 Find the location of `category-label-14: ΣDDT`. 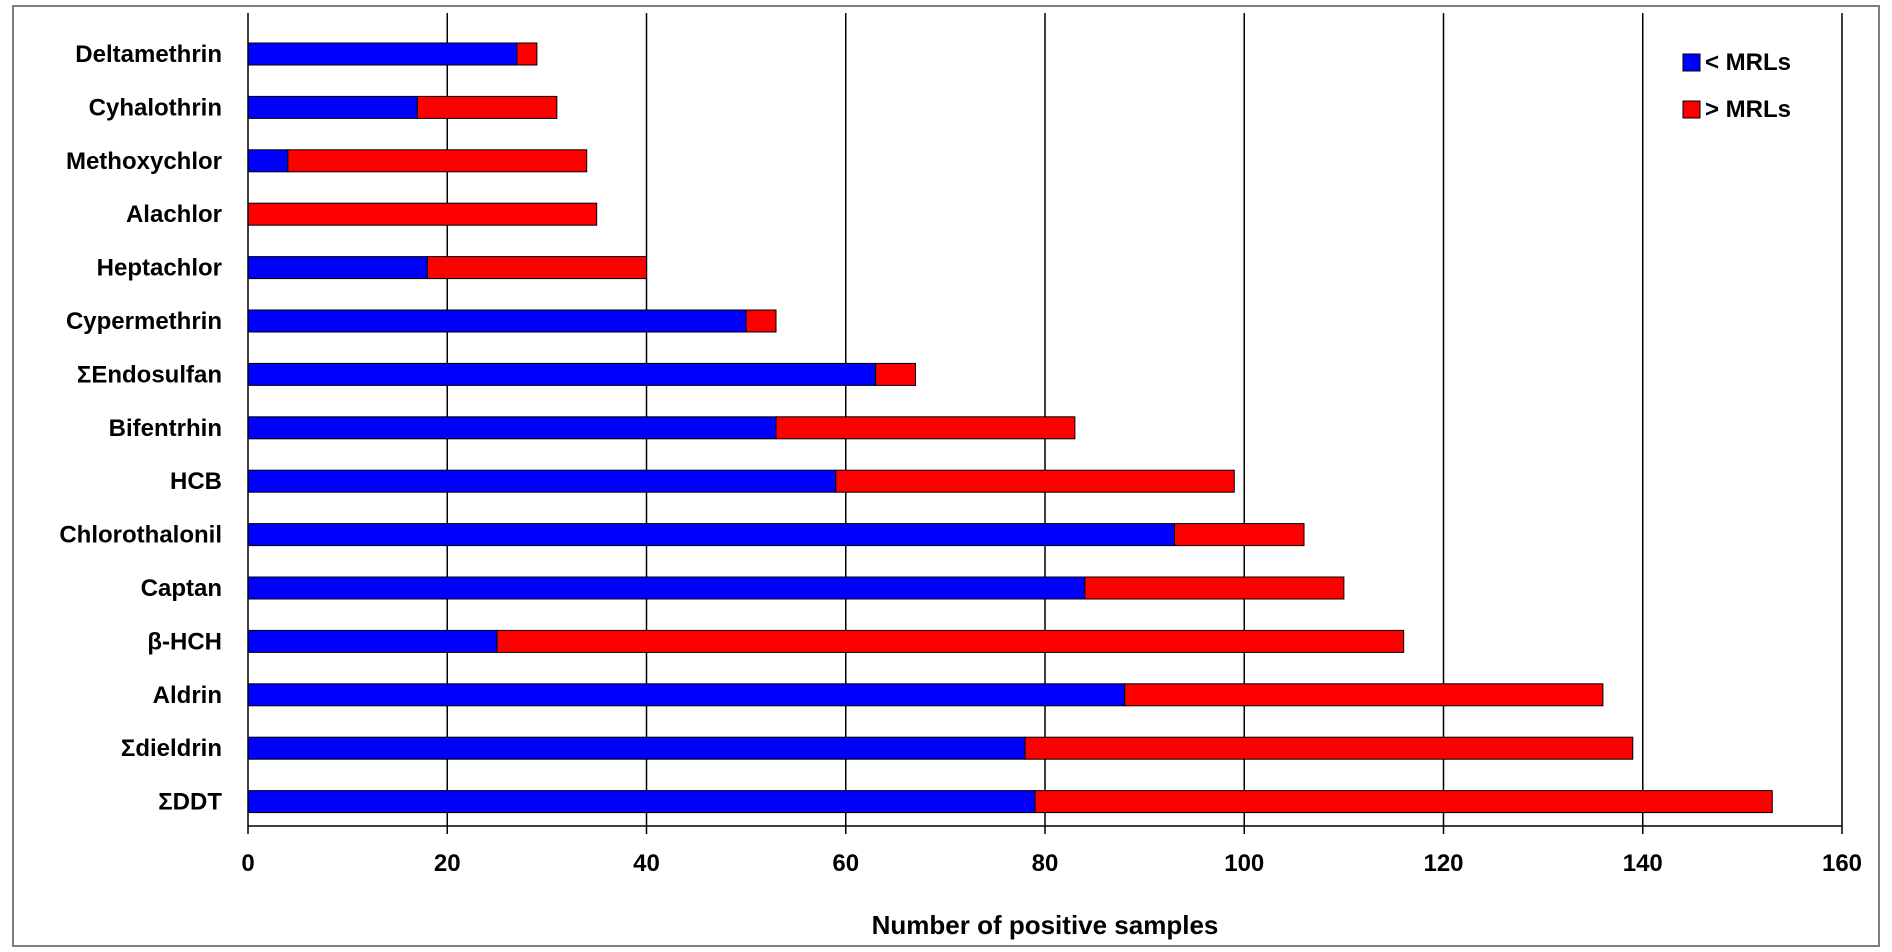

category-label-14: ΣDDT is located at coordinates (190, 802).